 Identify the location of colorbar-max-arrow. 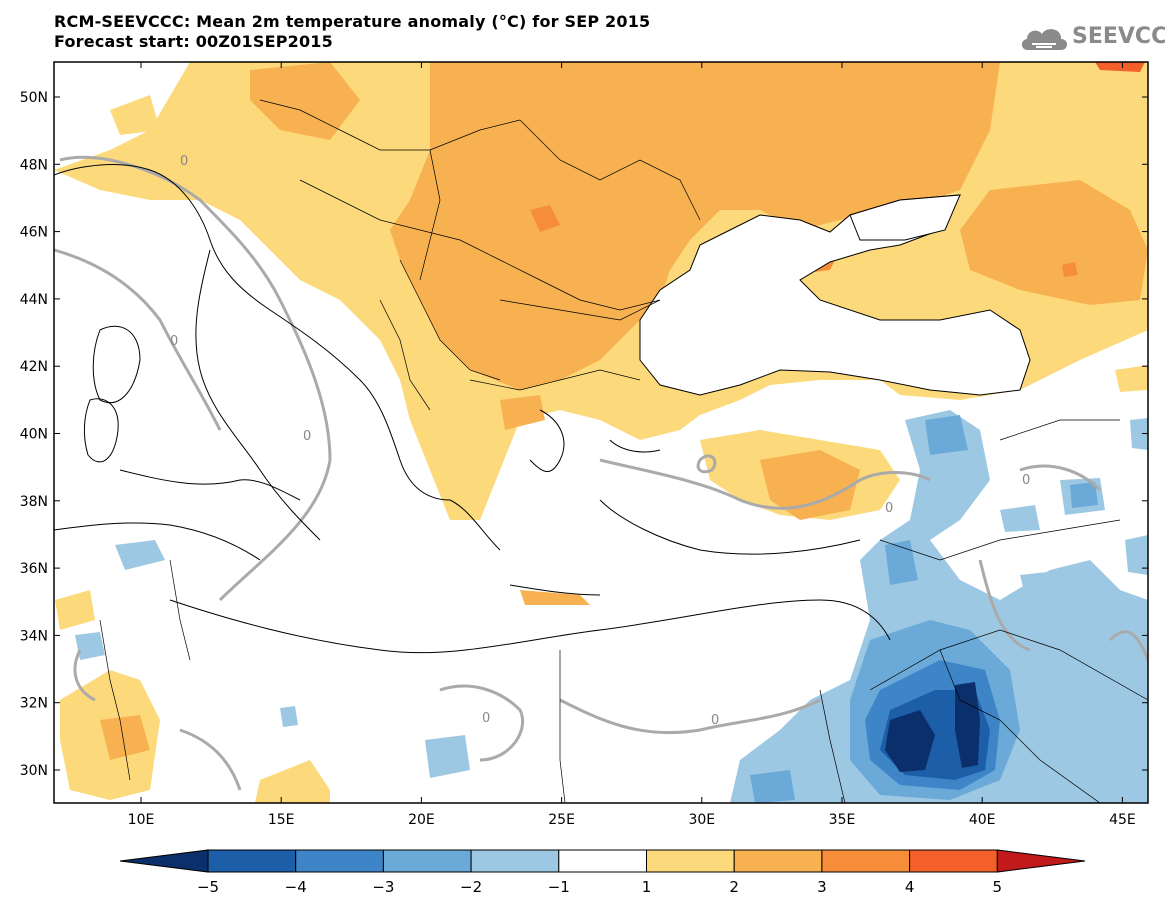
(1041, 861).